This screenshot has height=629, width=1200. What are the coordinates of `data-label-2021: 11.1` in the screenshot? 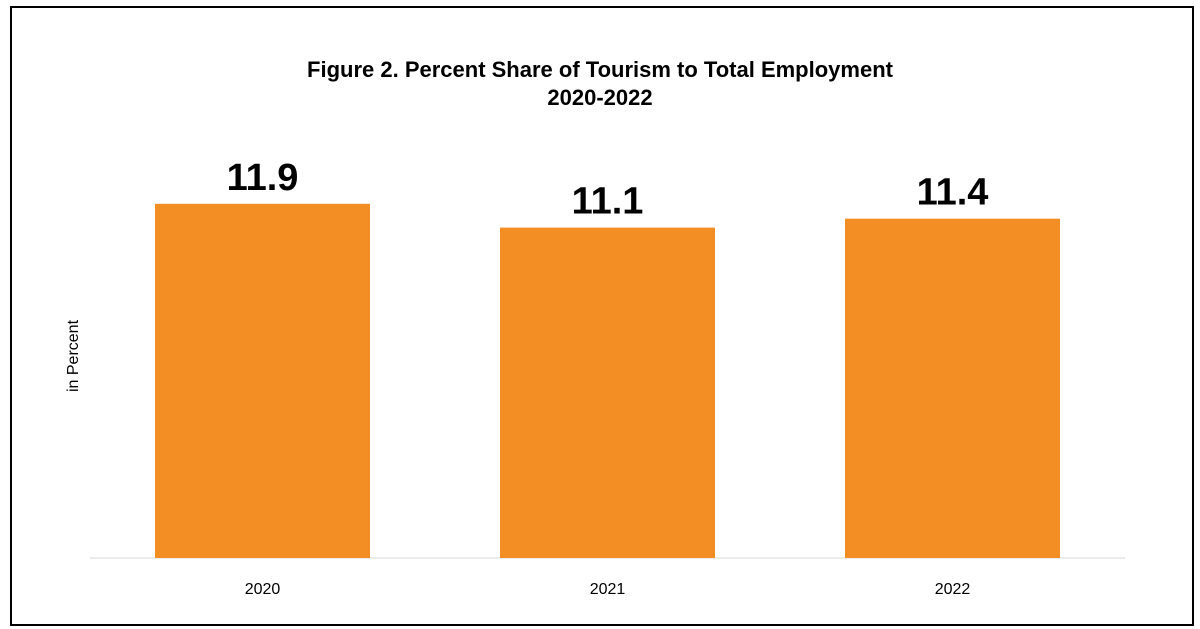 It's located at (608, 202).